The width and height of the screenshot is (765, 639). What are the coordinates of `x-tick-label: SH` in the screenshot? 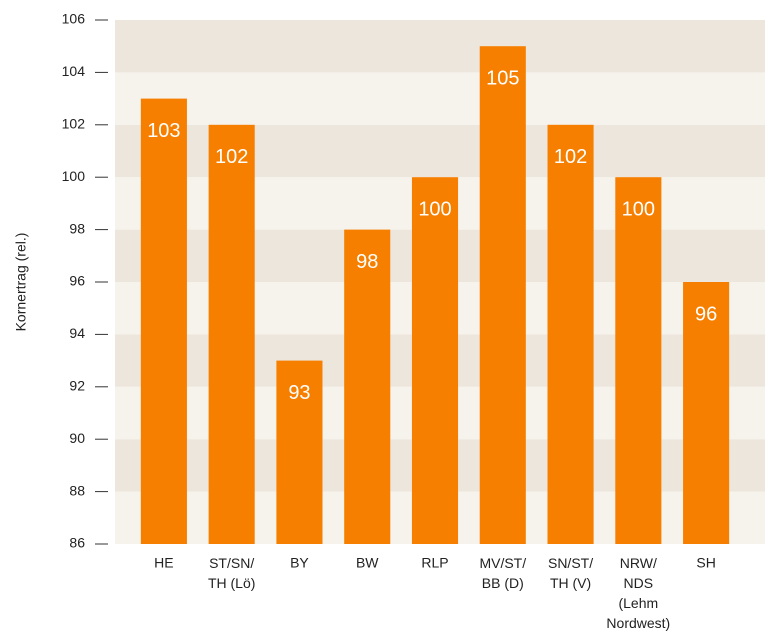 It's located at (705, 563).